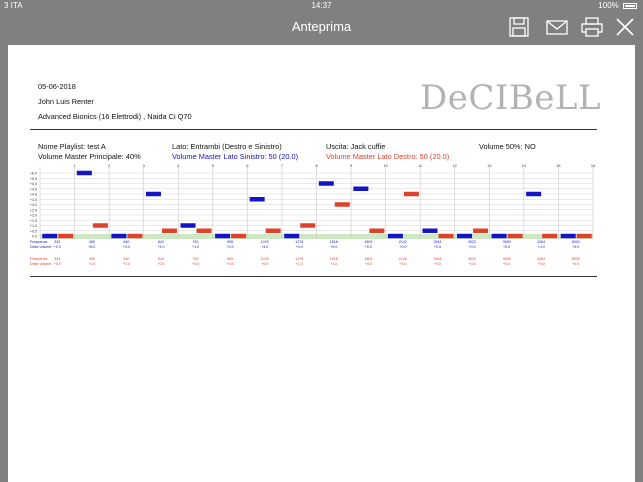 The image size is (643, 482). I want to click on right-frequency: 455, so click(92, 259).